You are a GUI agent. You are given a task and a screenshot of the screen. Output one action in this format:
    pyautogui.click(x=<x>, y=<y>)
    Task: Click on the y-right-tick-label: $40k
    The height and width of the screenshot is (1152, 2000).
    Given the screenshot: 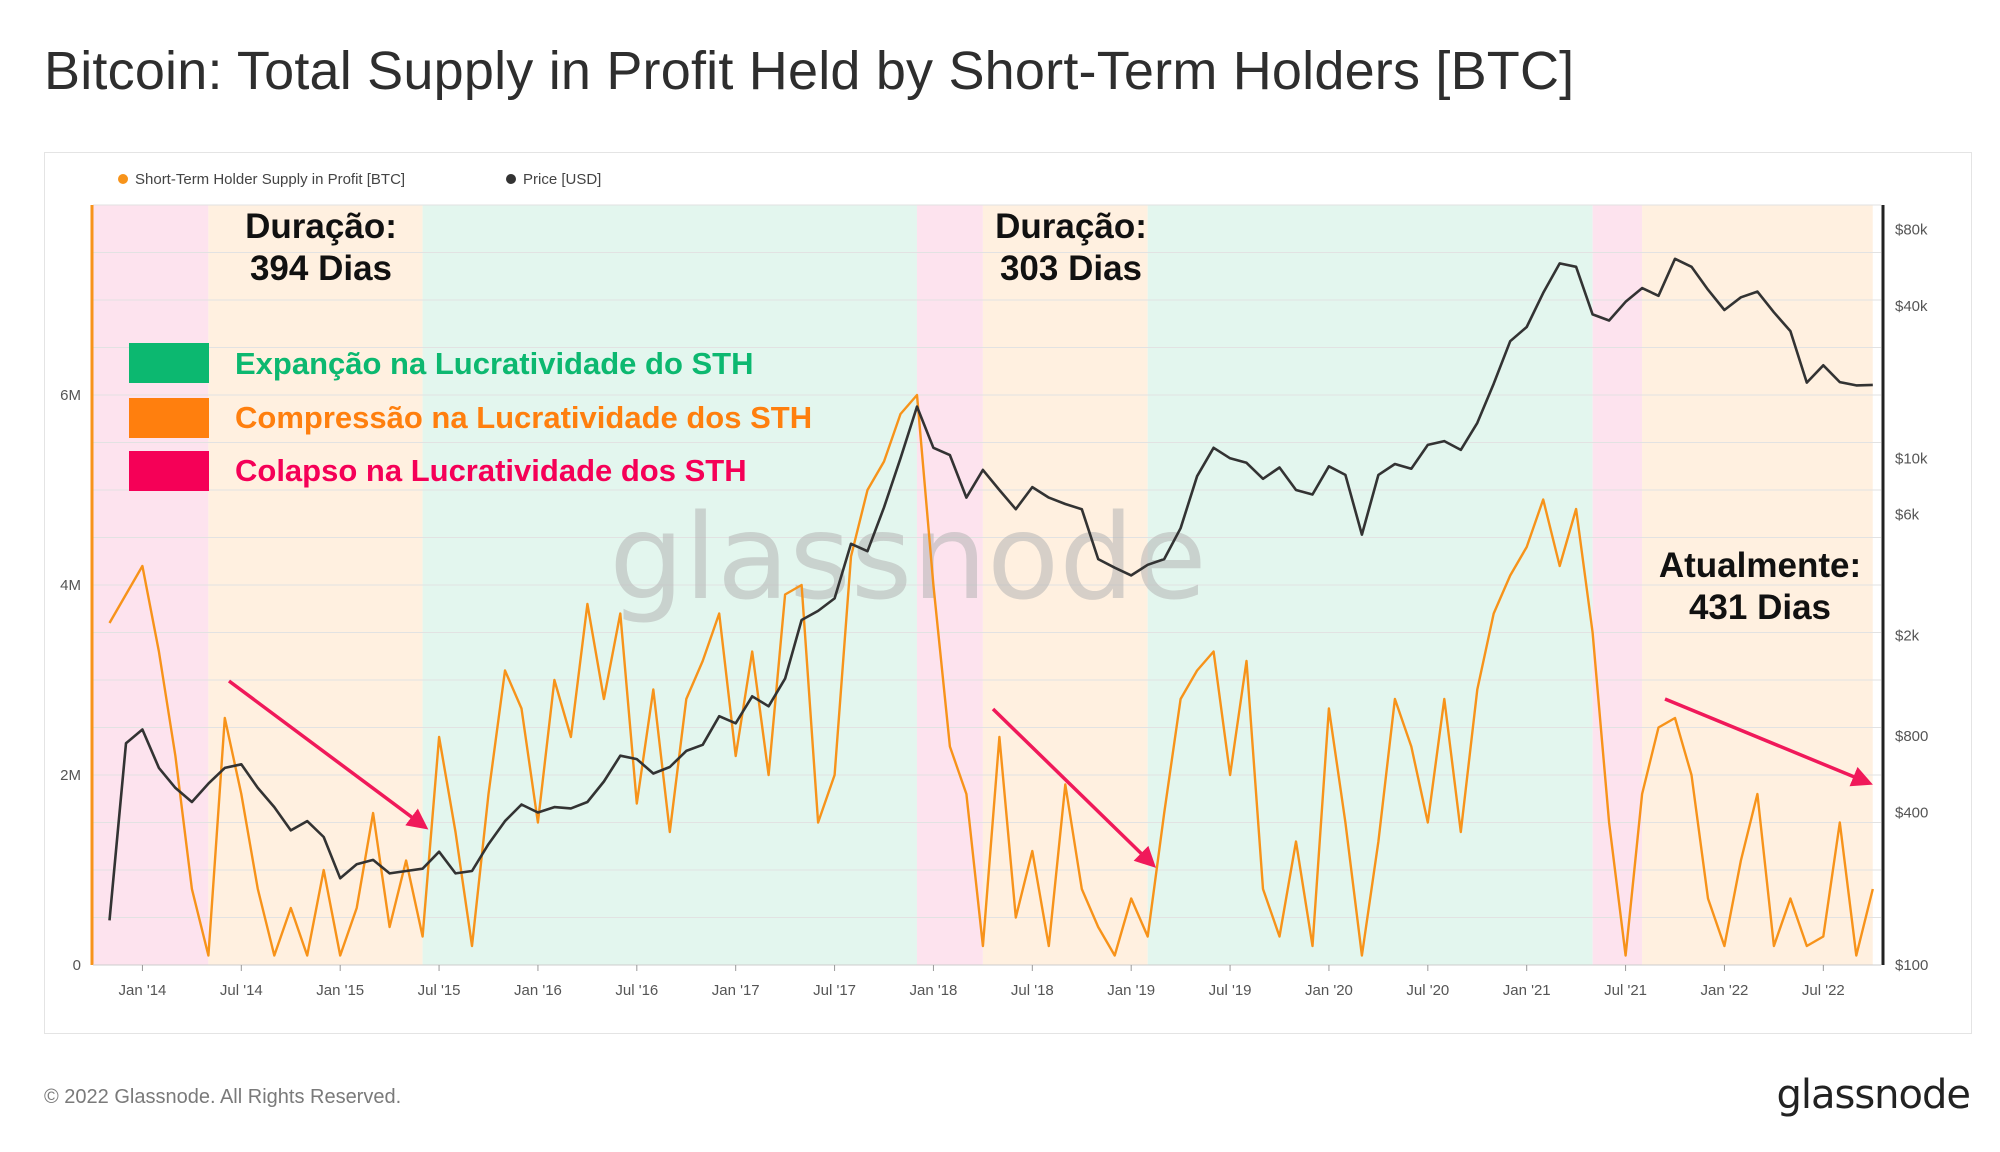 What is the action you would take?
    pyautogui.click(x=1911, y=306)
    